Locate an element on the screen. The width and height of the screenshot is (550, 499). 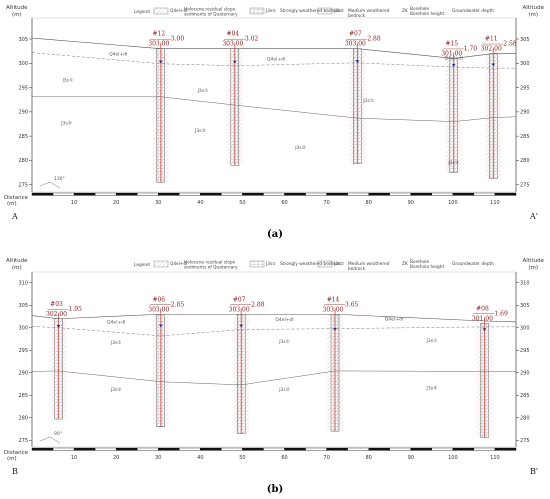
legend-symbol: Q4el+dl is located at coordinates (178, 11).